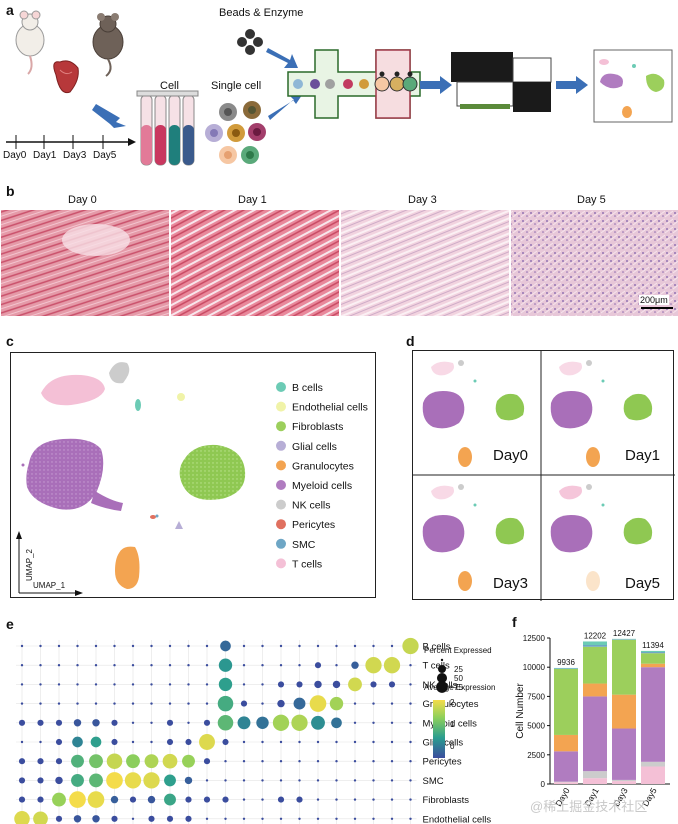 Image resolution: width=678 pixels, height=824 pixels. Describe the element at coordinates (250, 42) in the screenshot. I see `beads-icon` at that location.